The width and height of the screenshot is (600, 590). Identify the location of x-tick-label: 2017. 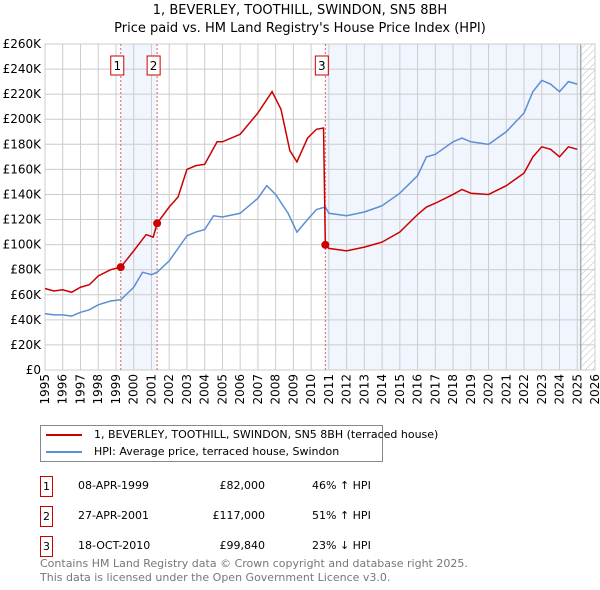
(435, 389).